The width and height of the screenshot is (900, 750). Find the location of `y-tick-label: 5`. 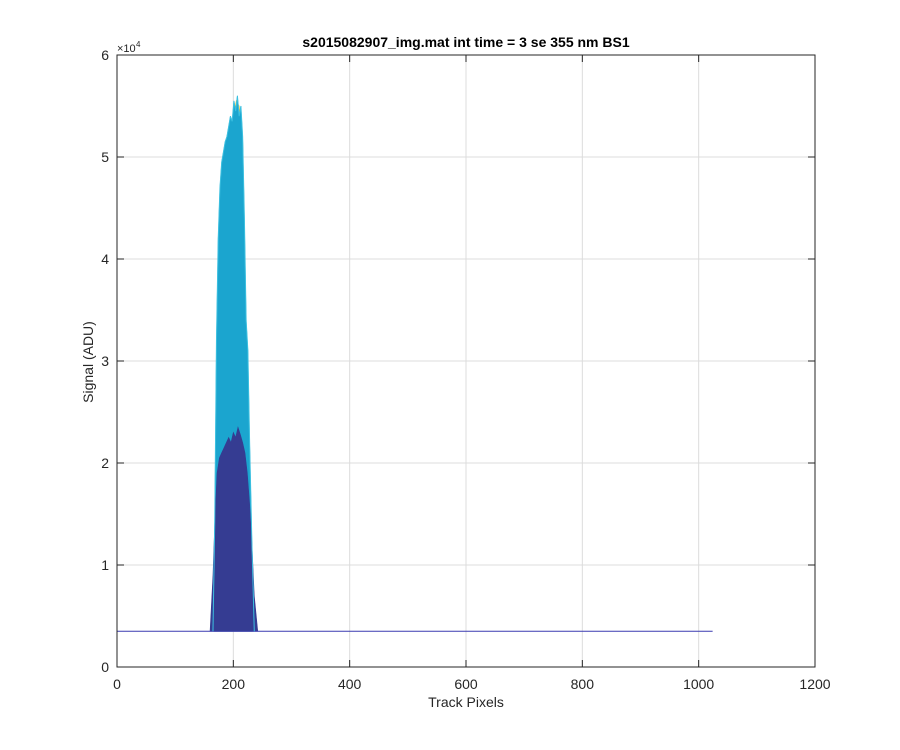

y-tick-label: 5 is located at coordinates (105, 157).